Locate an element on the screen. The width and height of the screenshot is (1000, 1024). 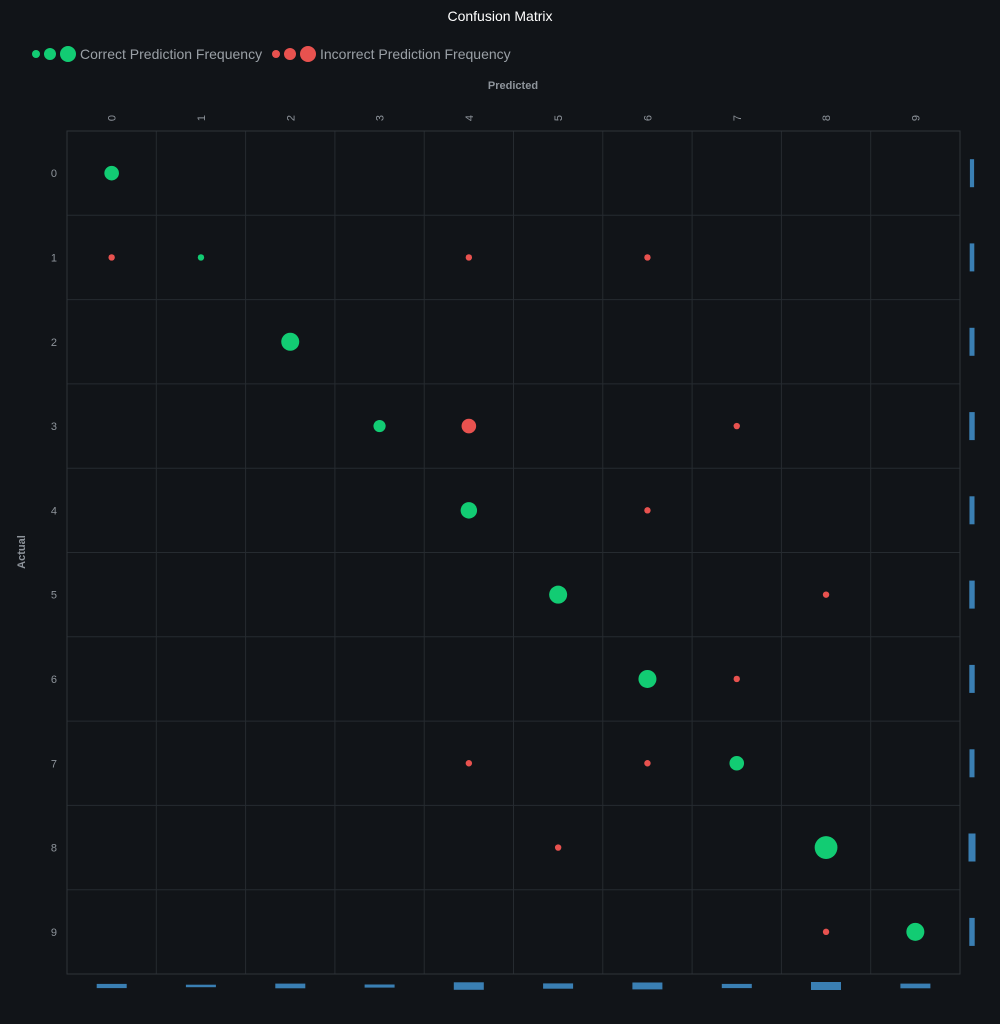
x-tick-label: 3 is located at coordinates (381, 118).